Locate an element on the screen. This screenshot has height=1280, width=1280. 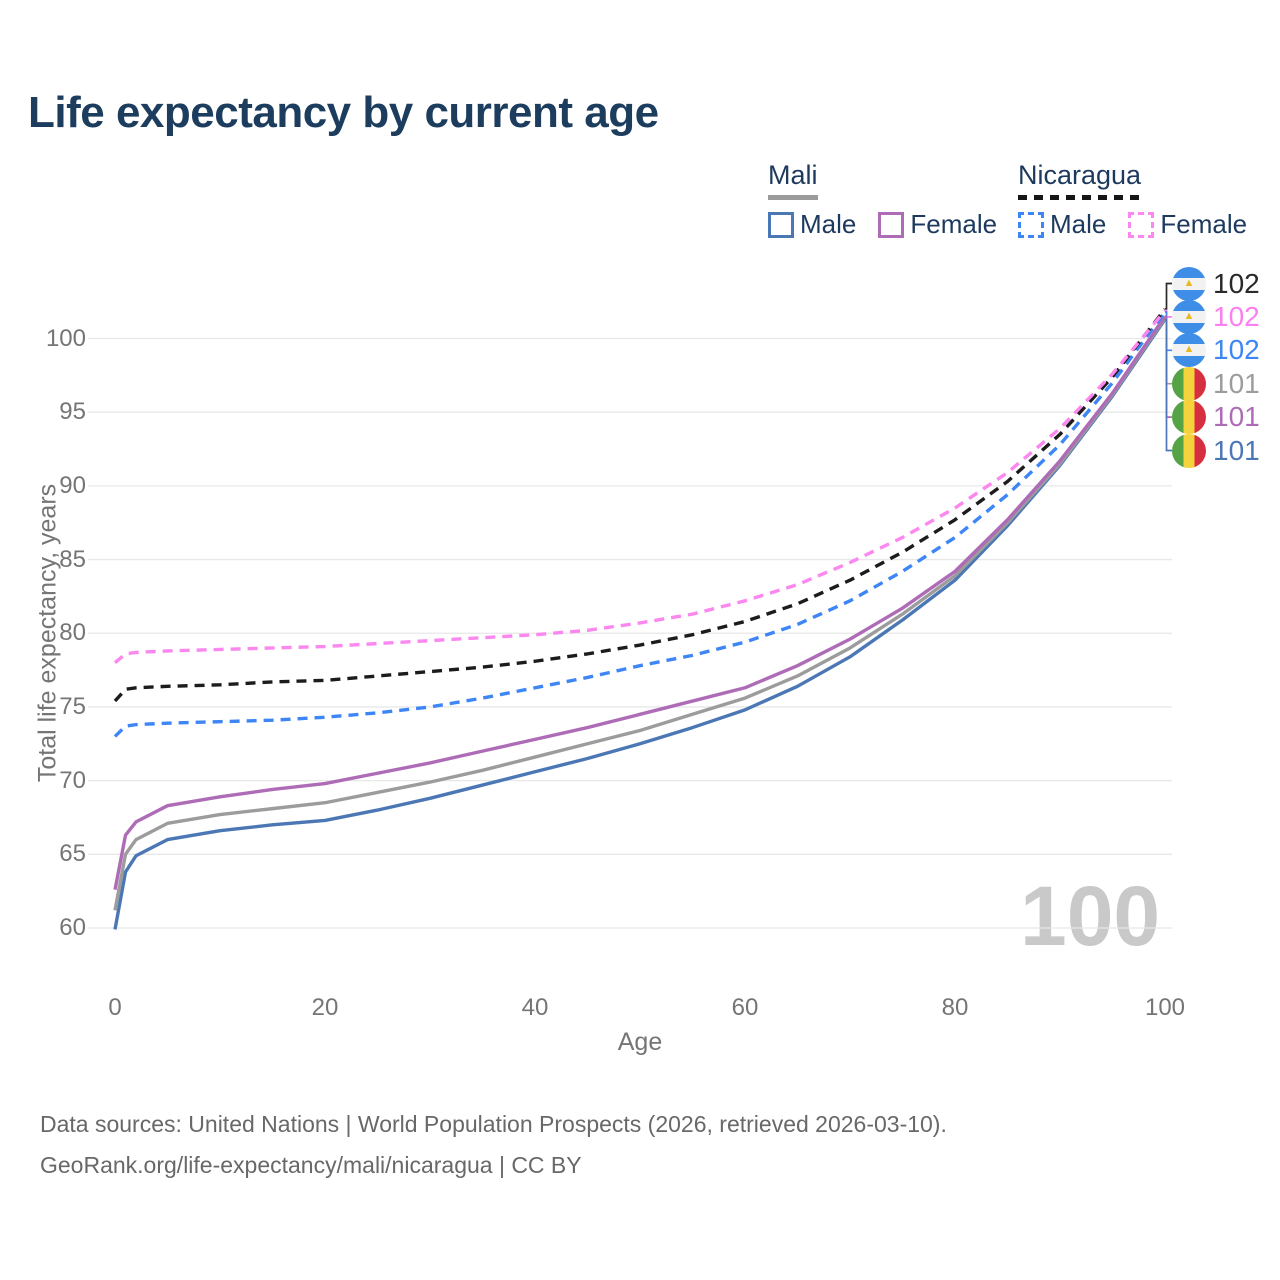
end-label-mali-female: 101 is located at coordinates (1216, 417).